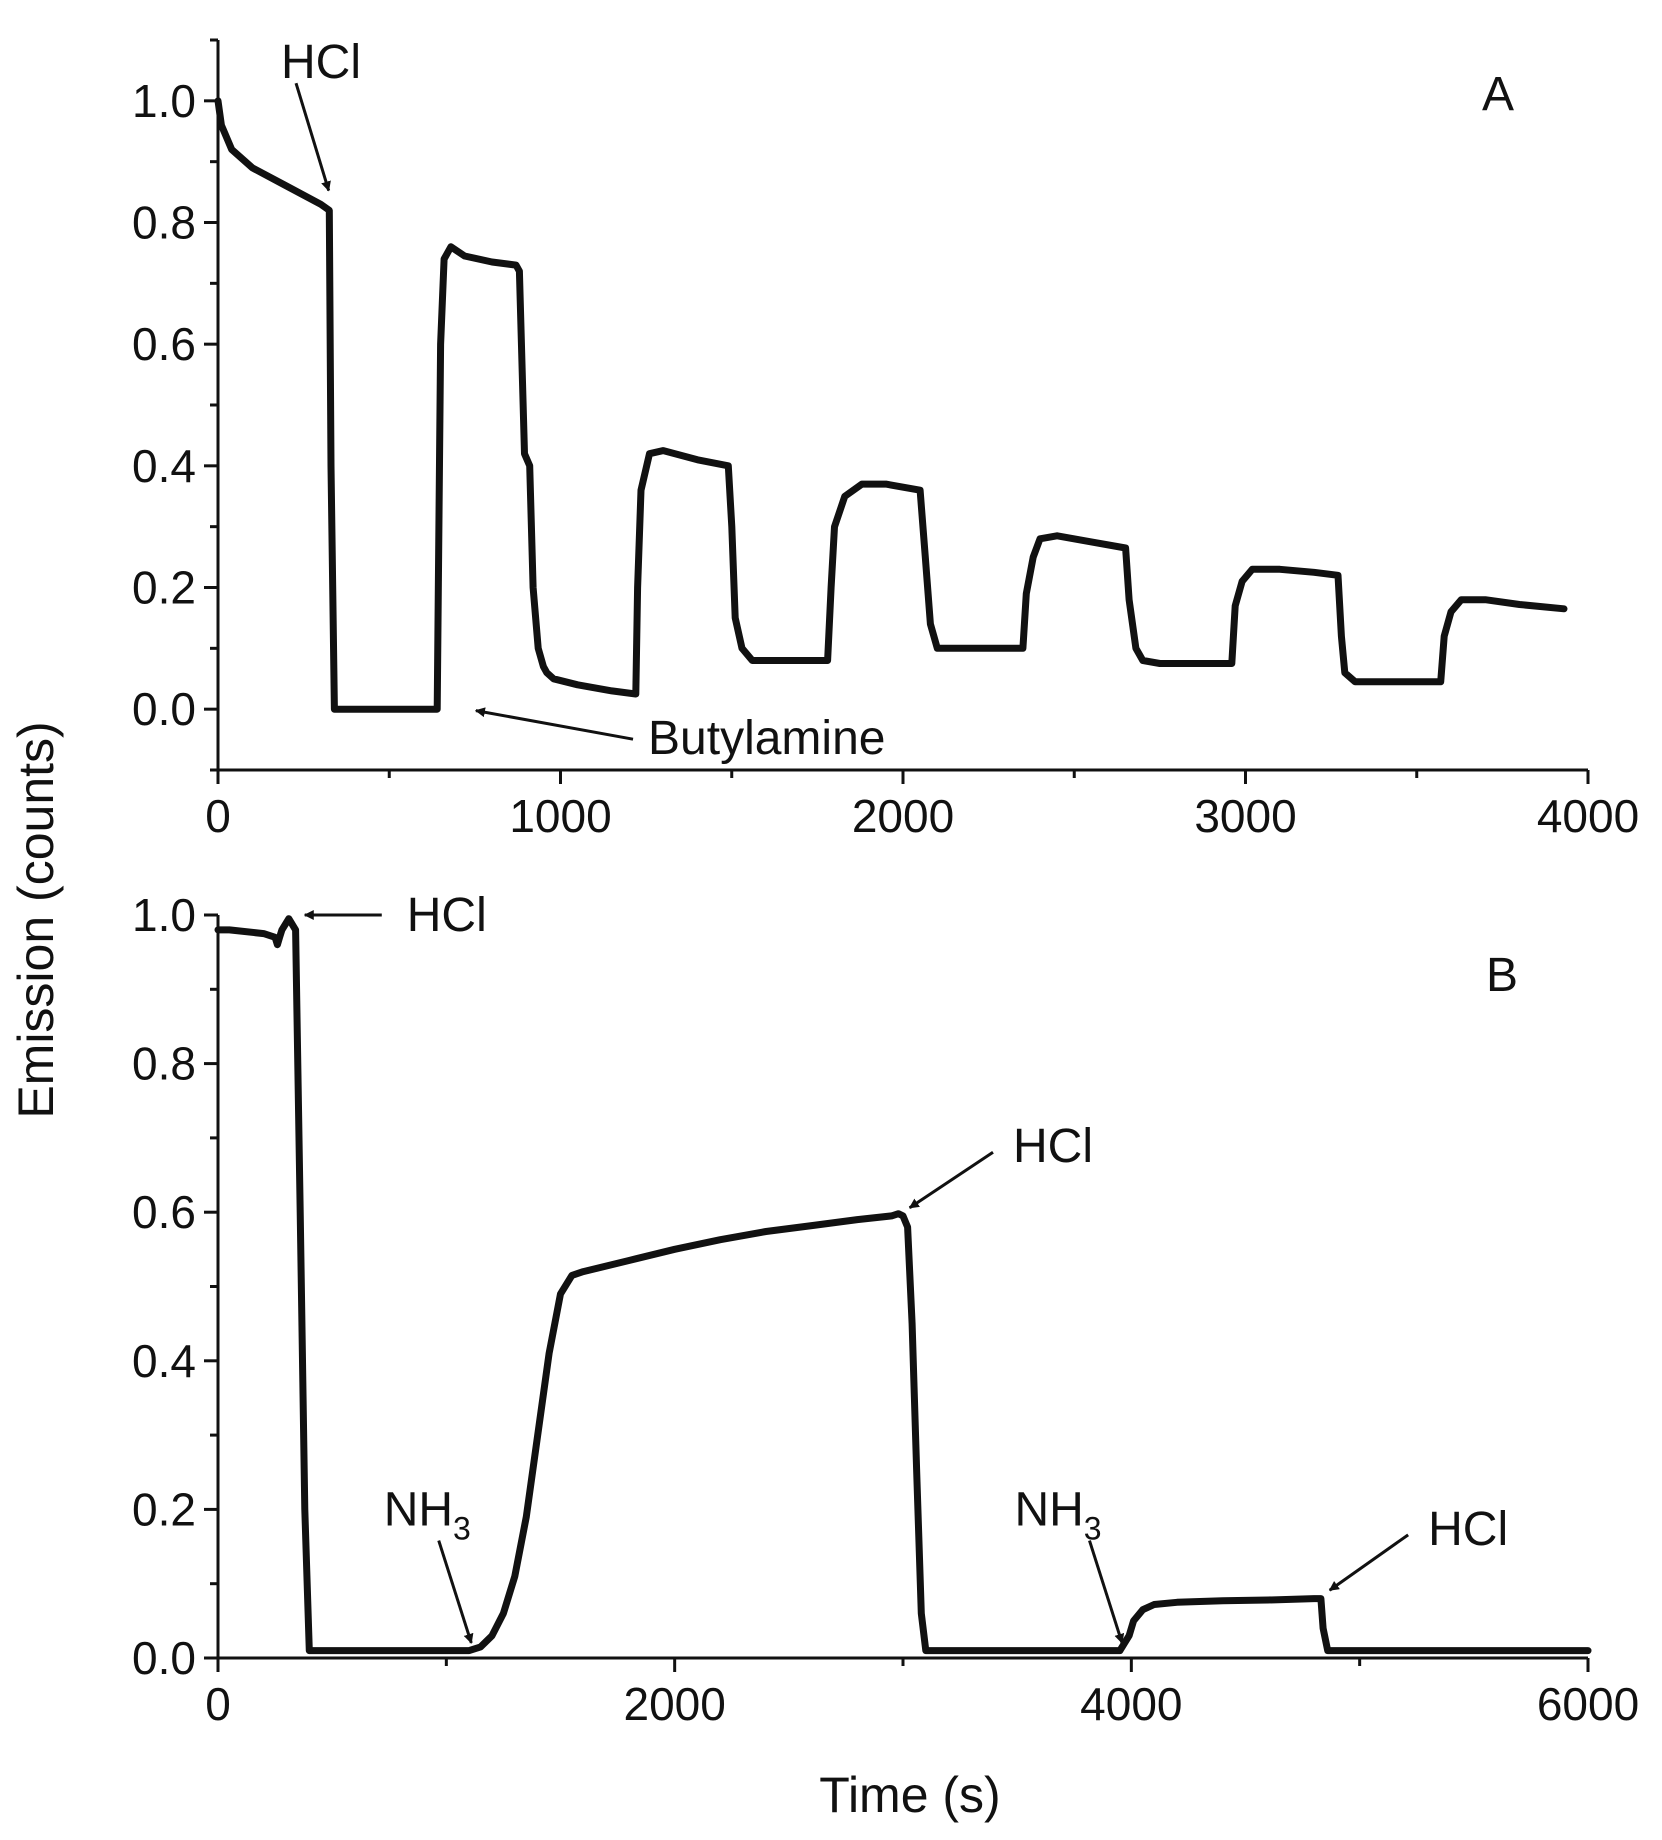  I want to click on panel-b-y-tick-label: 0.0, so click(164, 1658).